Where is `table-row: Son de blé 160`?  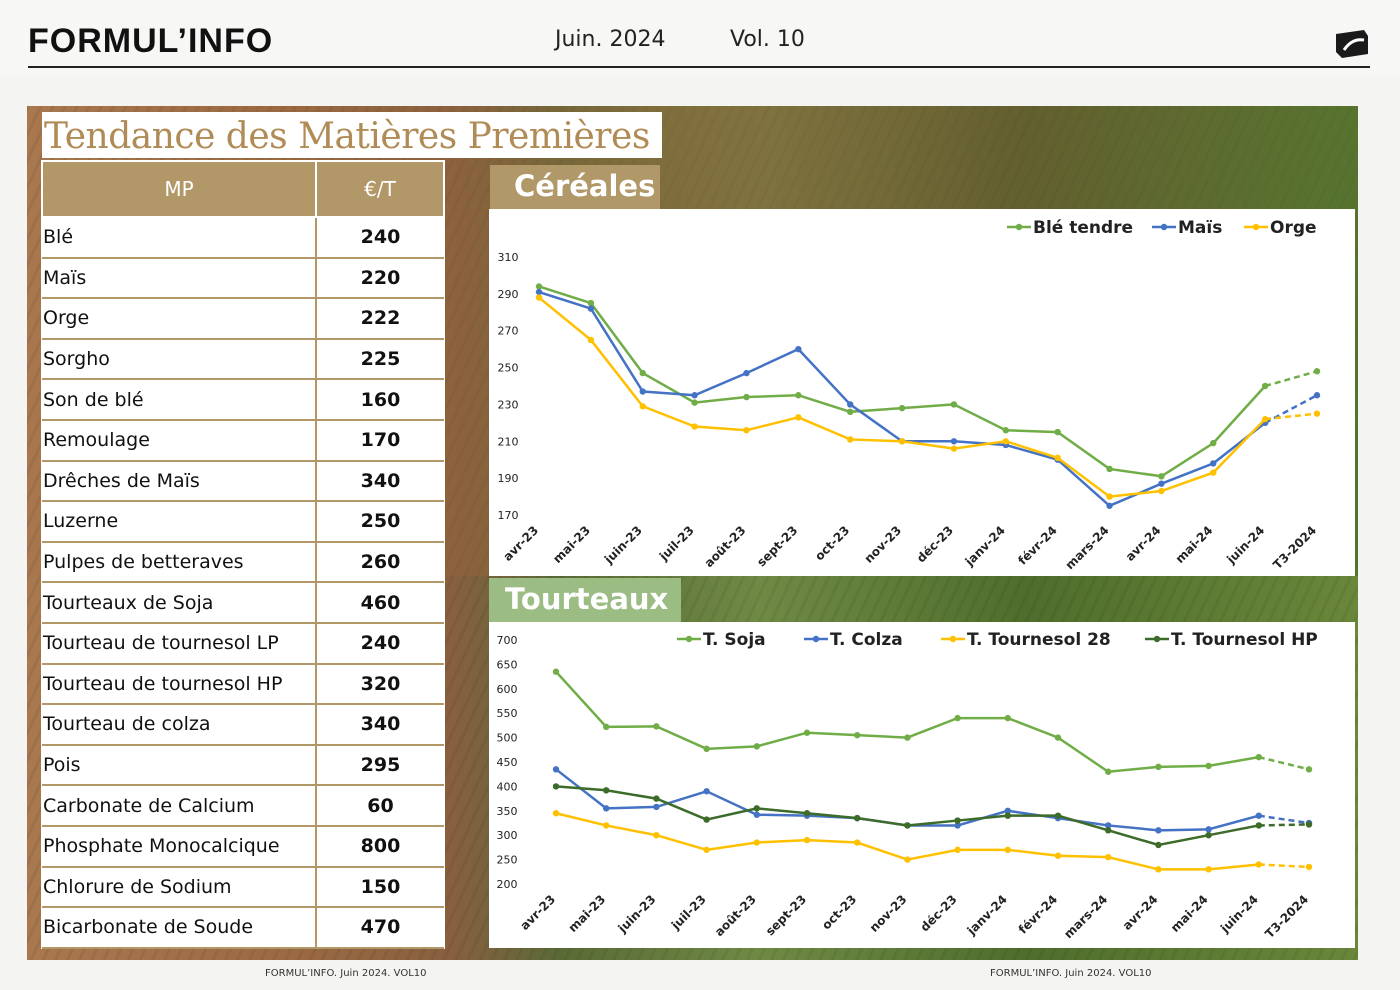
table-row: Son de blé 160 is located at coordinates (243, 400).